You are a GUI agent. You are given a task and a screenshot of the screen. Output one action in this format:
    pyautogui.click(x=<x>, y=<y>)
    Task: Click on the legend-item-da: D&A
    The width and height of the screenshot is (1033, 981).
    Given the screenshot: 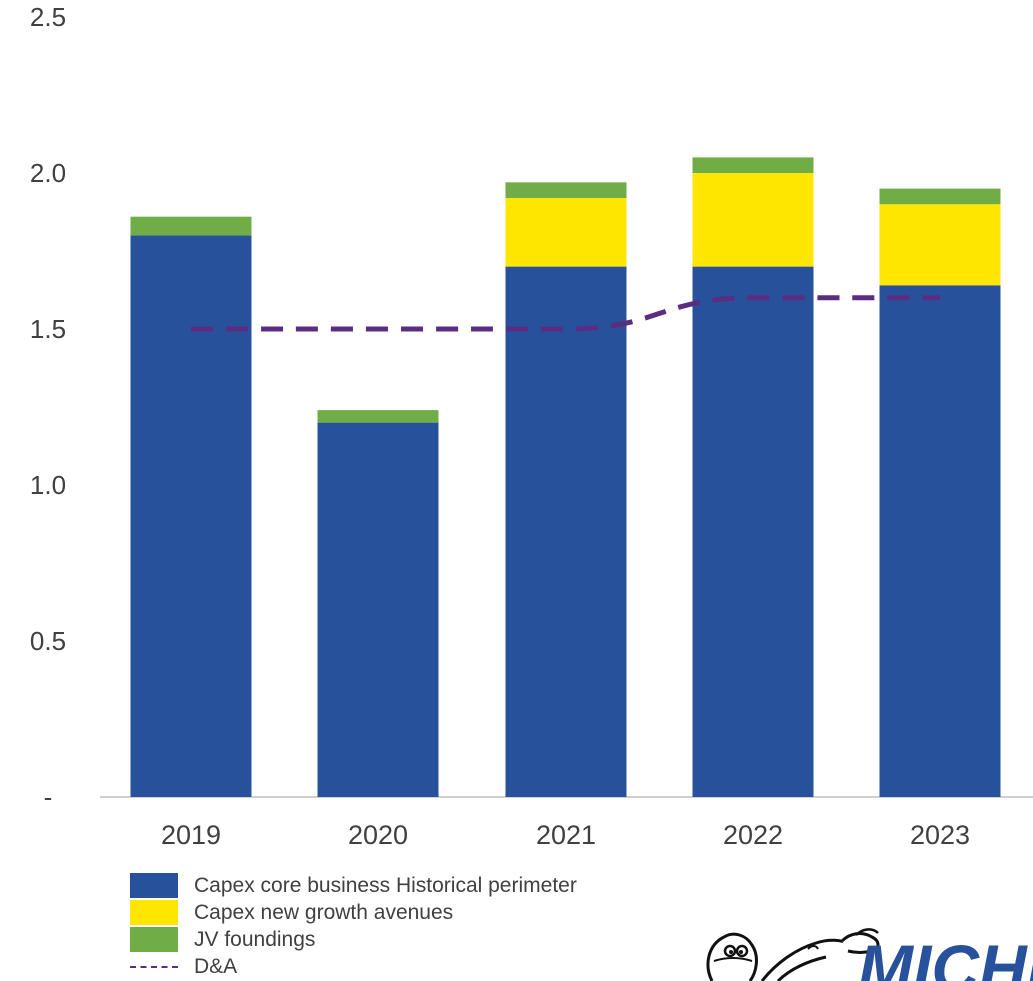 What is the action you would take?
    pyautogui.click(x=353, y=966)
    